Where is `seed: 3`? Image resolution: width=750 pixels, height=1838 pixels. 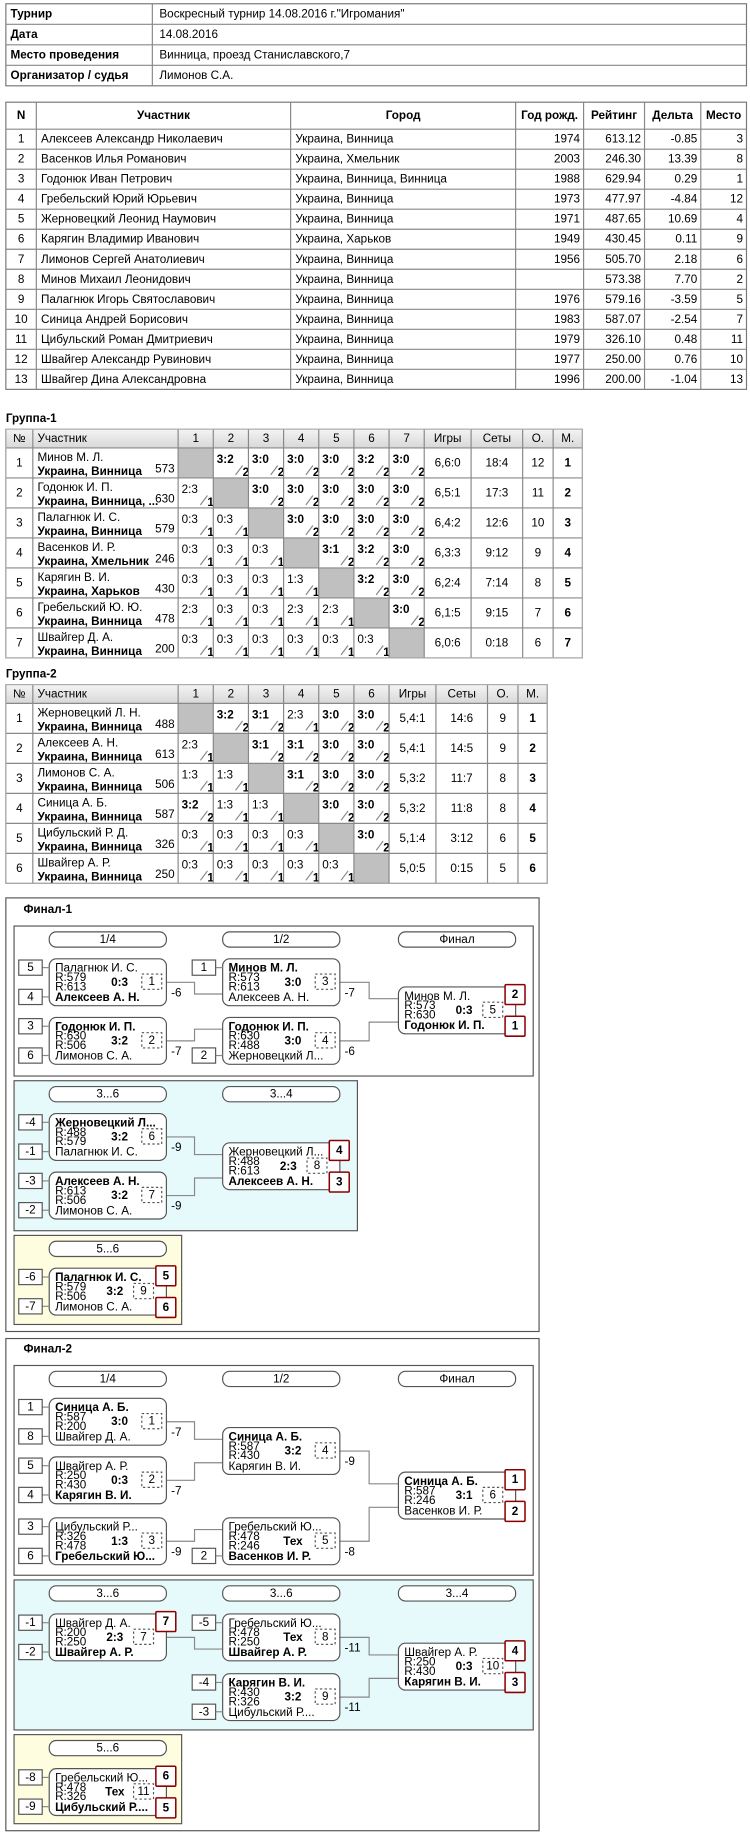
seed: 3 is located at coordinates (30, 1526).